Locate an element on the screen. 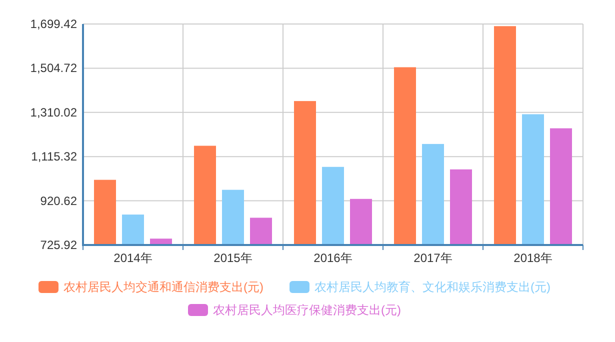 The width and height of the screenshot is (615, 342). x-tick-label: 2018年 is located at coordinates (533, 258).